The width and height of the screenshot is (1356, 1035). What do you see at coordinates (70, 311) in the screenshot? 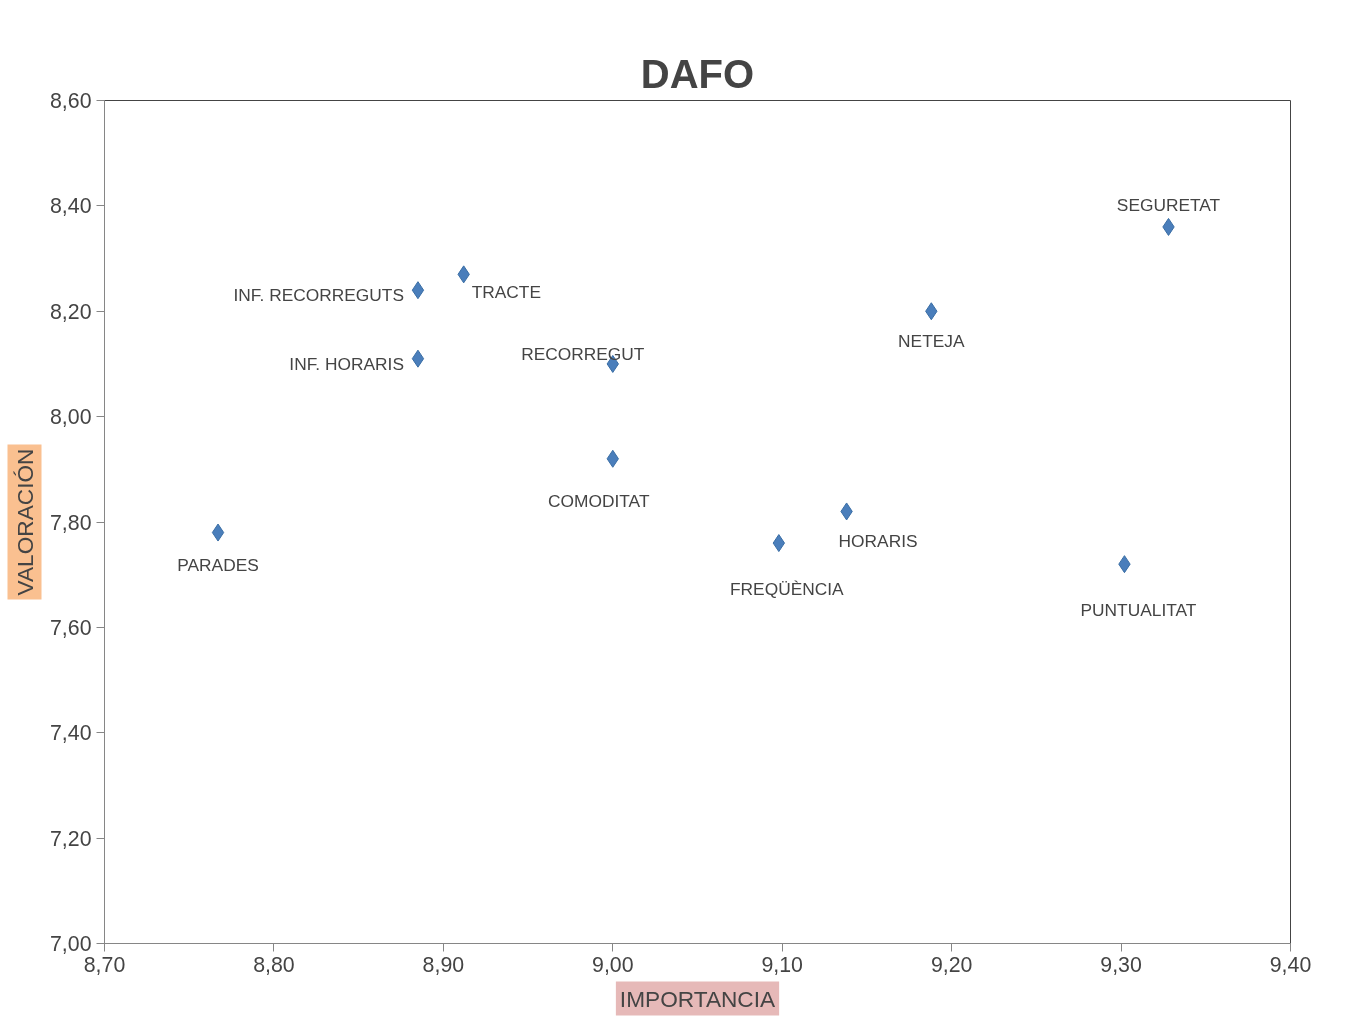
I see `y-tick-label: 8,20` at bounding box center [70, 311].